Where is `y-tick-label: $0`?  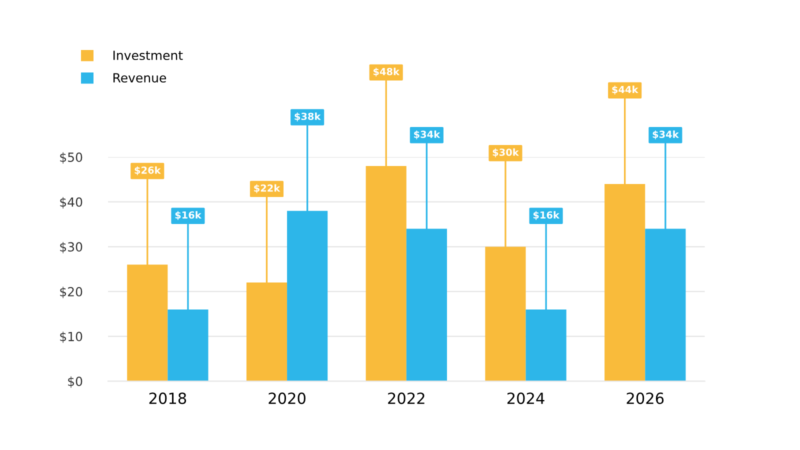 y-tick-label: $0 is located at coordinates (75, 382).